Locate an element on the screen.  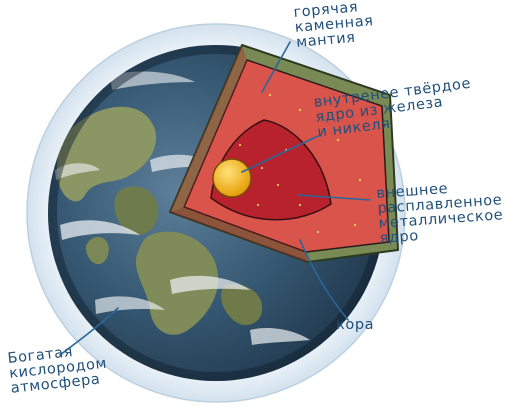
mantle-leader-line is located at coordinates (276, 67).